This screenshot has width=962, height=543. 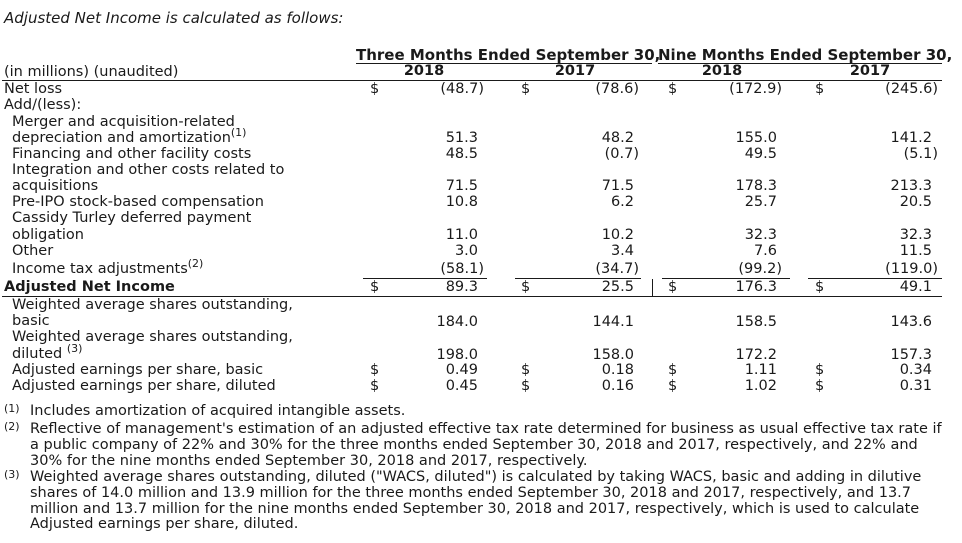 I want to click on wa-diluted-label-text: diluted, so click(x=37, y=354).